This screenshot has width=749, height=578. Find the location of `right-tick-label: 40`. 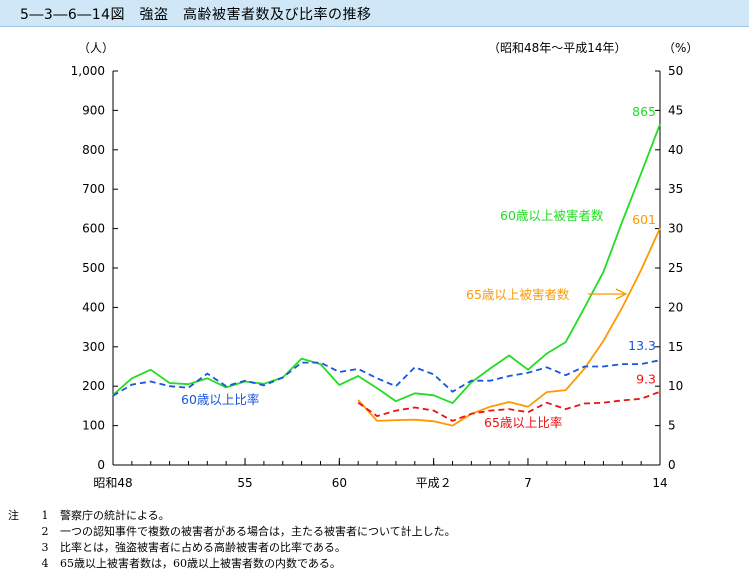

right-tick-label: 40 is located at coordinates (675, 150).